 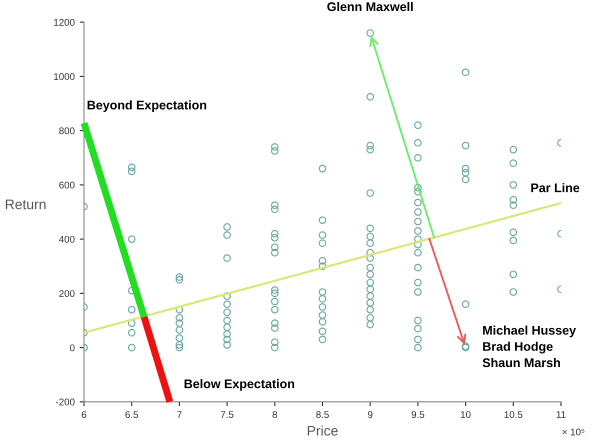 What do you see at coordinates (72, 348) in the screenshot?
I see `y-tick-label: 0` at bounding box center [72, 348].